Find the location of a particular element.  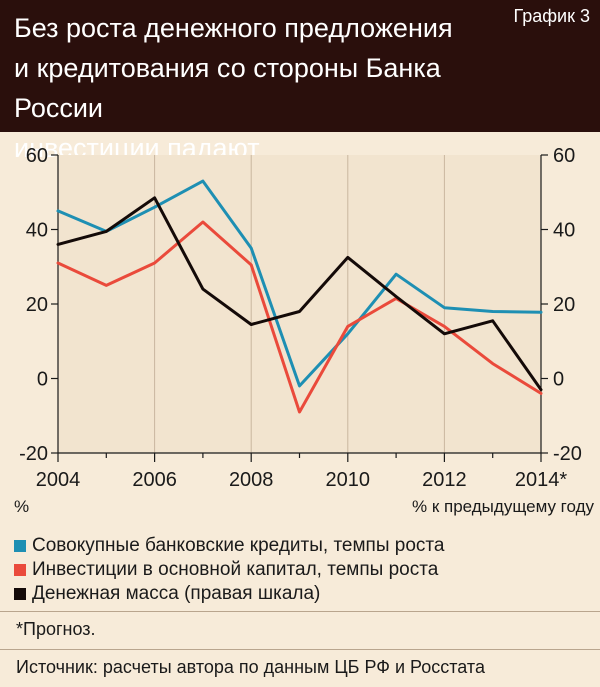

x-tick-label: 2014* is located at coordinates (541, 480).